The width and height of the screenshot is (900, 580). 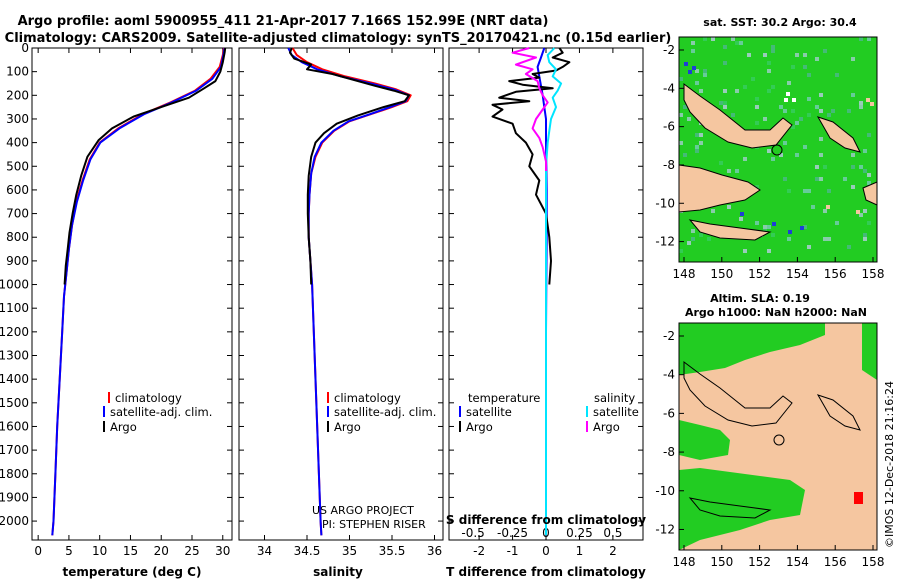 I want to click on legend-sal-satellite-label: satellite, so click(x=616, y=412).